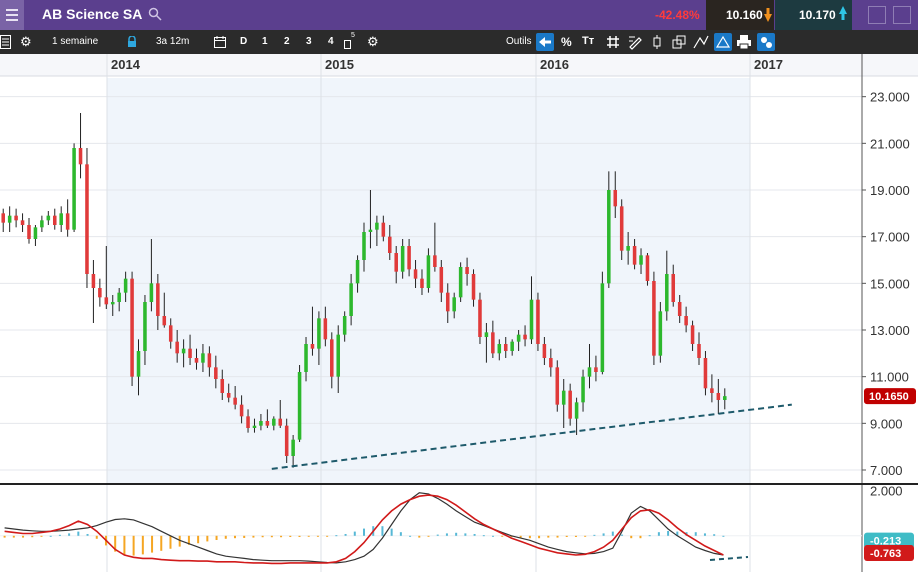  I want to click on menu-icon, so click(12, 15).